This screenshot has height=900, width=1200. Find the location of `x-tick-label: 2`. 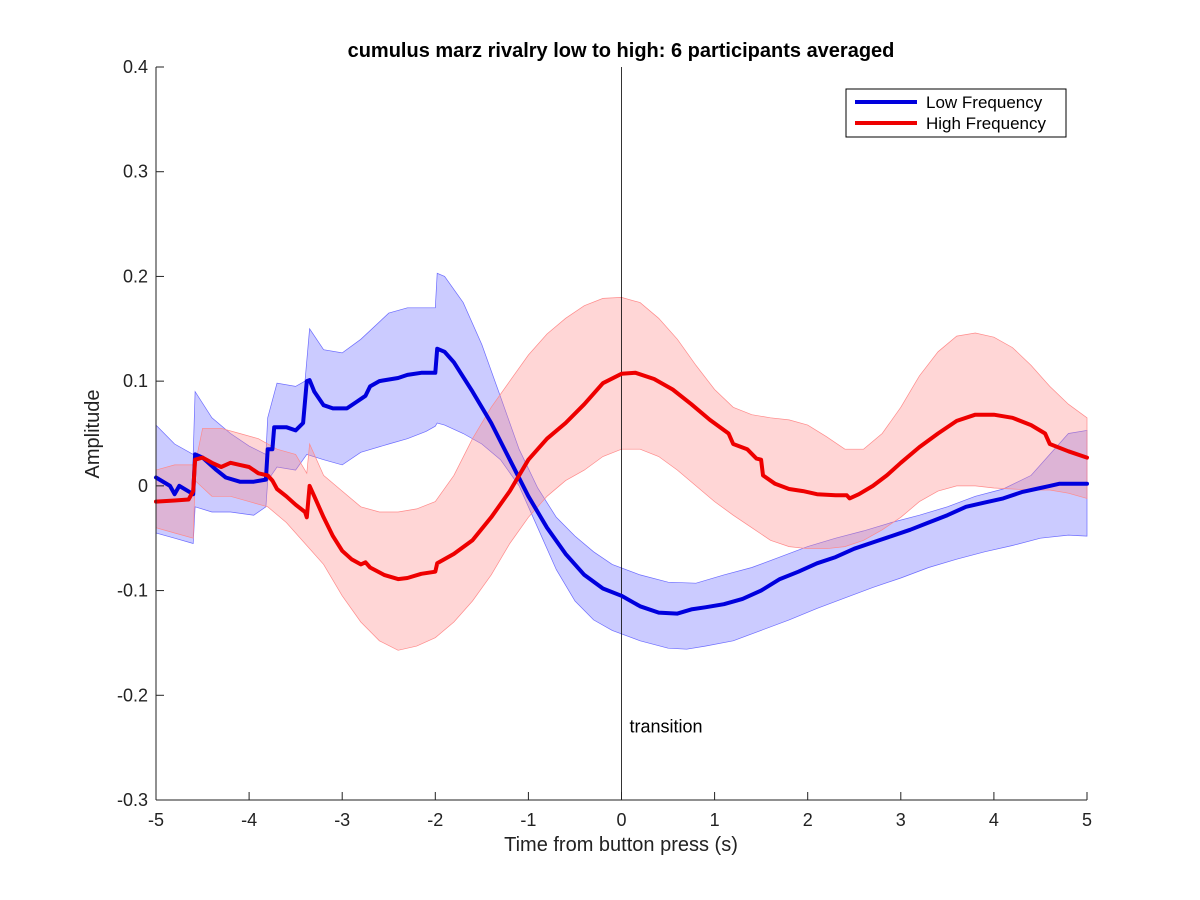

x-tick-label: 2 is located at coordinates (808, 820).